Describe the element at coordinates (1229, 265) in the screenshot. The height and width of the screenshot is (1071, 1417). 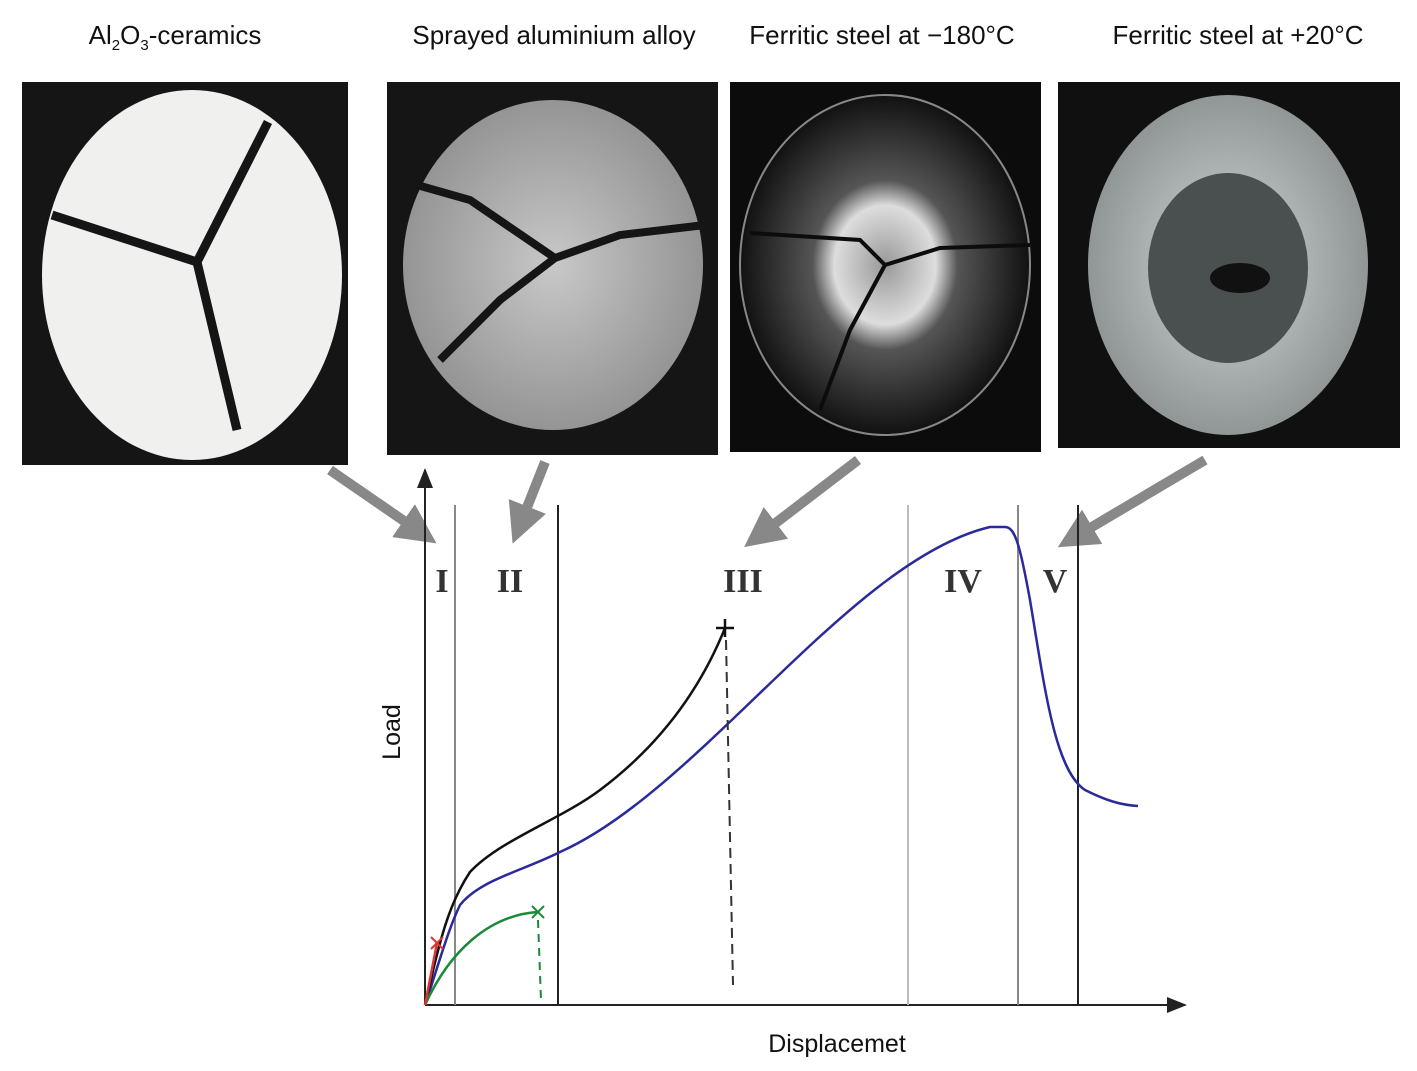
I see `photo-steel-warm` at that location.